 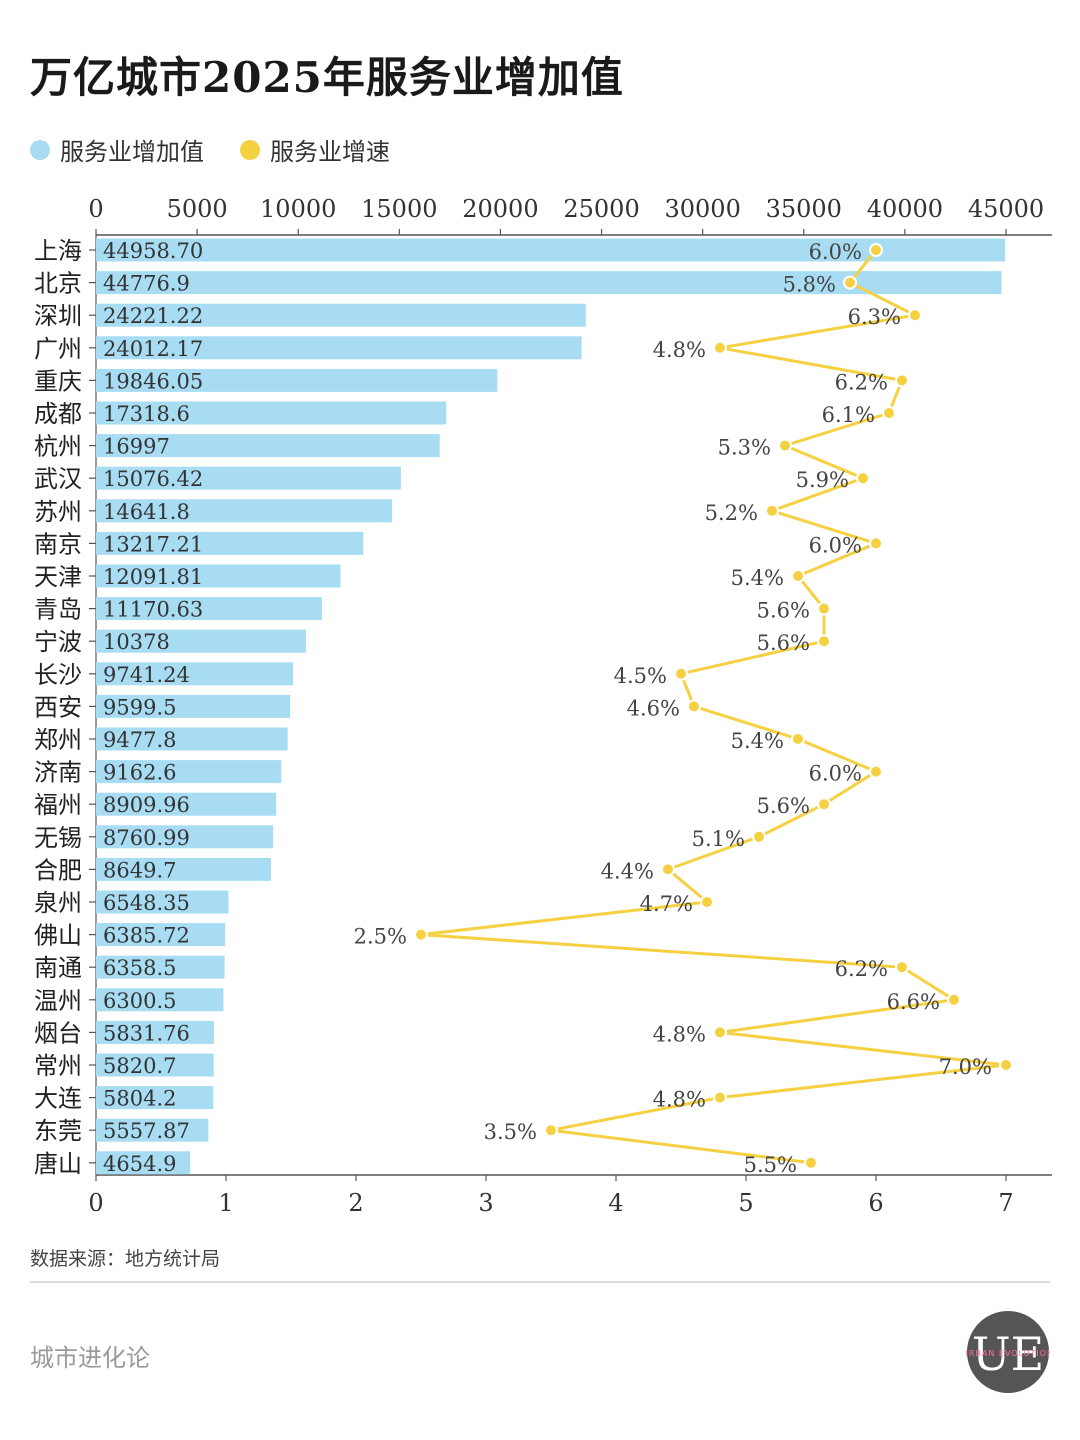 What do you see at coordinates (58, 675) in the screenshot?
I see `category-label: 长沙` at bounding box center [58, 675].